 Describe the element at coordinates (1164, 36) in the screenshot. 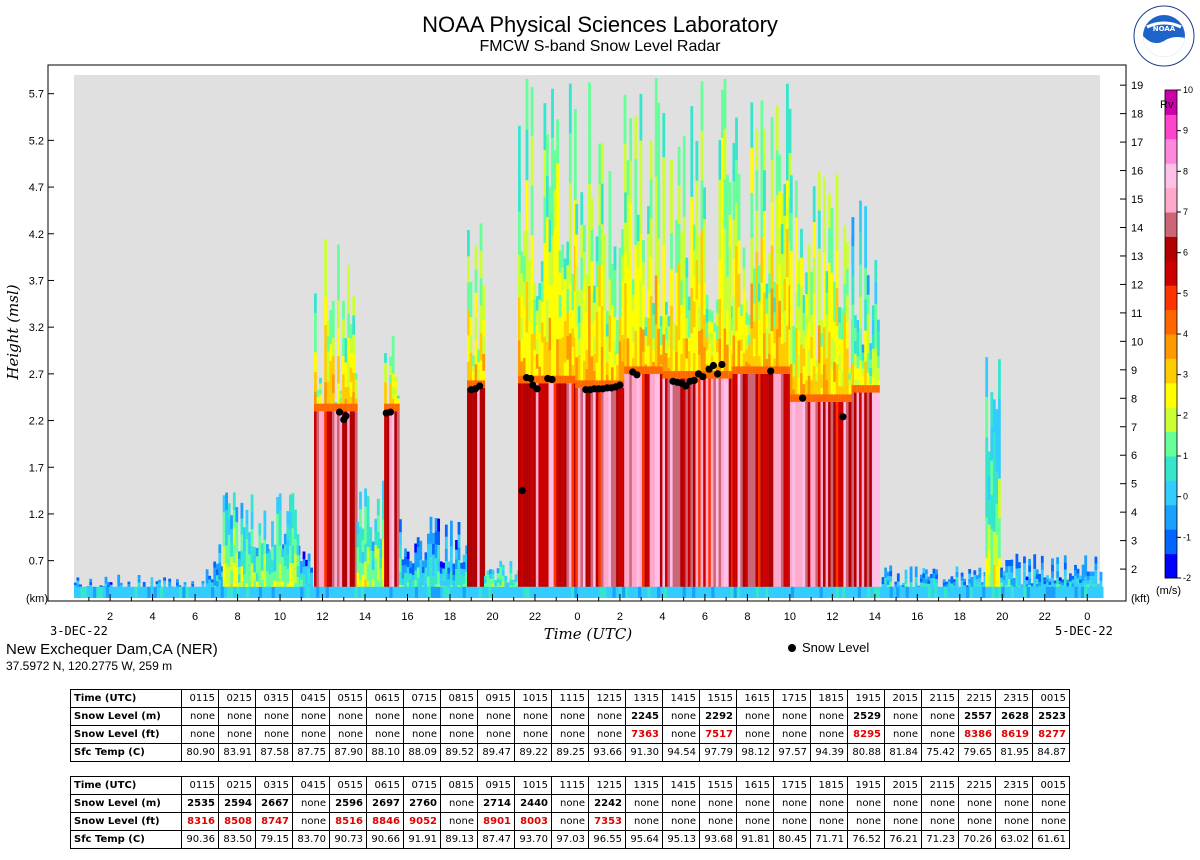

I see `noaa-logo: NOAA` at that location.